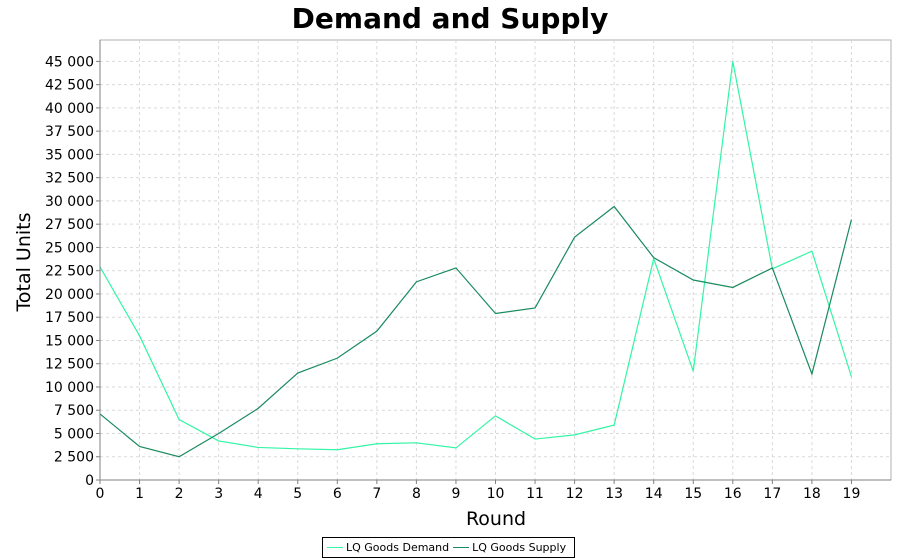 This screenshot has width=900, height=560. Describe the element at coordinates (69, 365) in the screenshot. I see `y-tick-label: 12 500` at that location.